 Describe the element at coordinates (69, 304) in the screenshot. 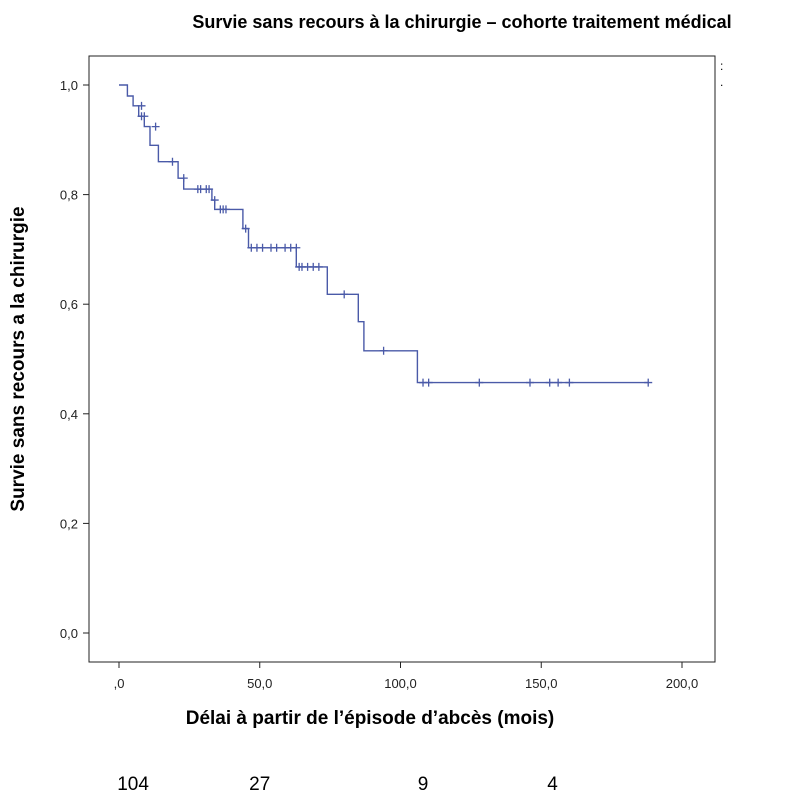

I see `y-tick-label: 0,6` at that location.